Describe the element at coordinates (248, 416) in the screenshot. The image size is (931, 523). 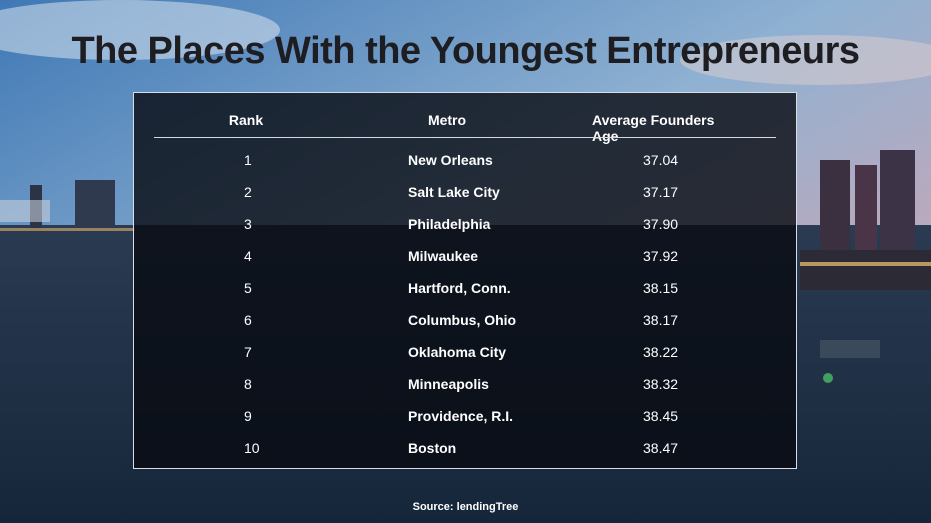
I see `rank-cell: 9` at that location.